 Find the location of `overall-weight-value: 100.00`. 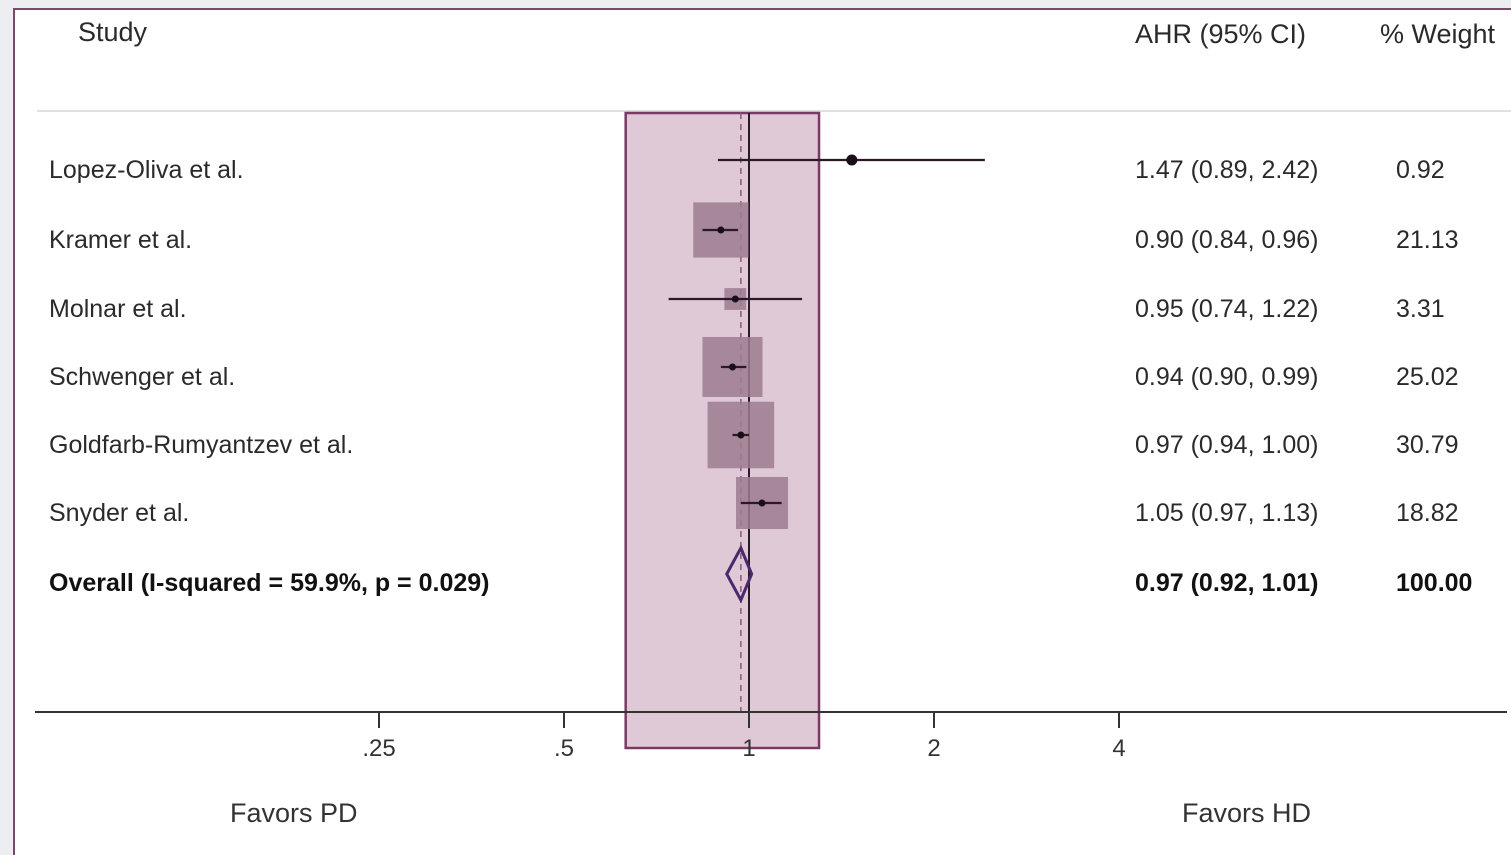

overall-weight-value: 100.00 is located at coordinates (1434, 583).